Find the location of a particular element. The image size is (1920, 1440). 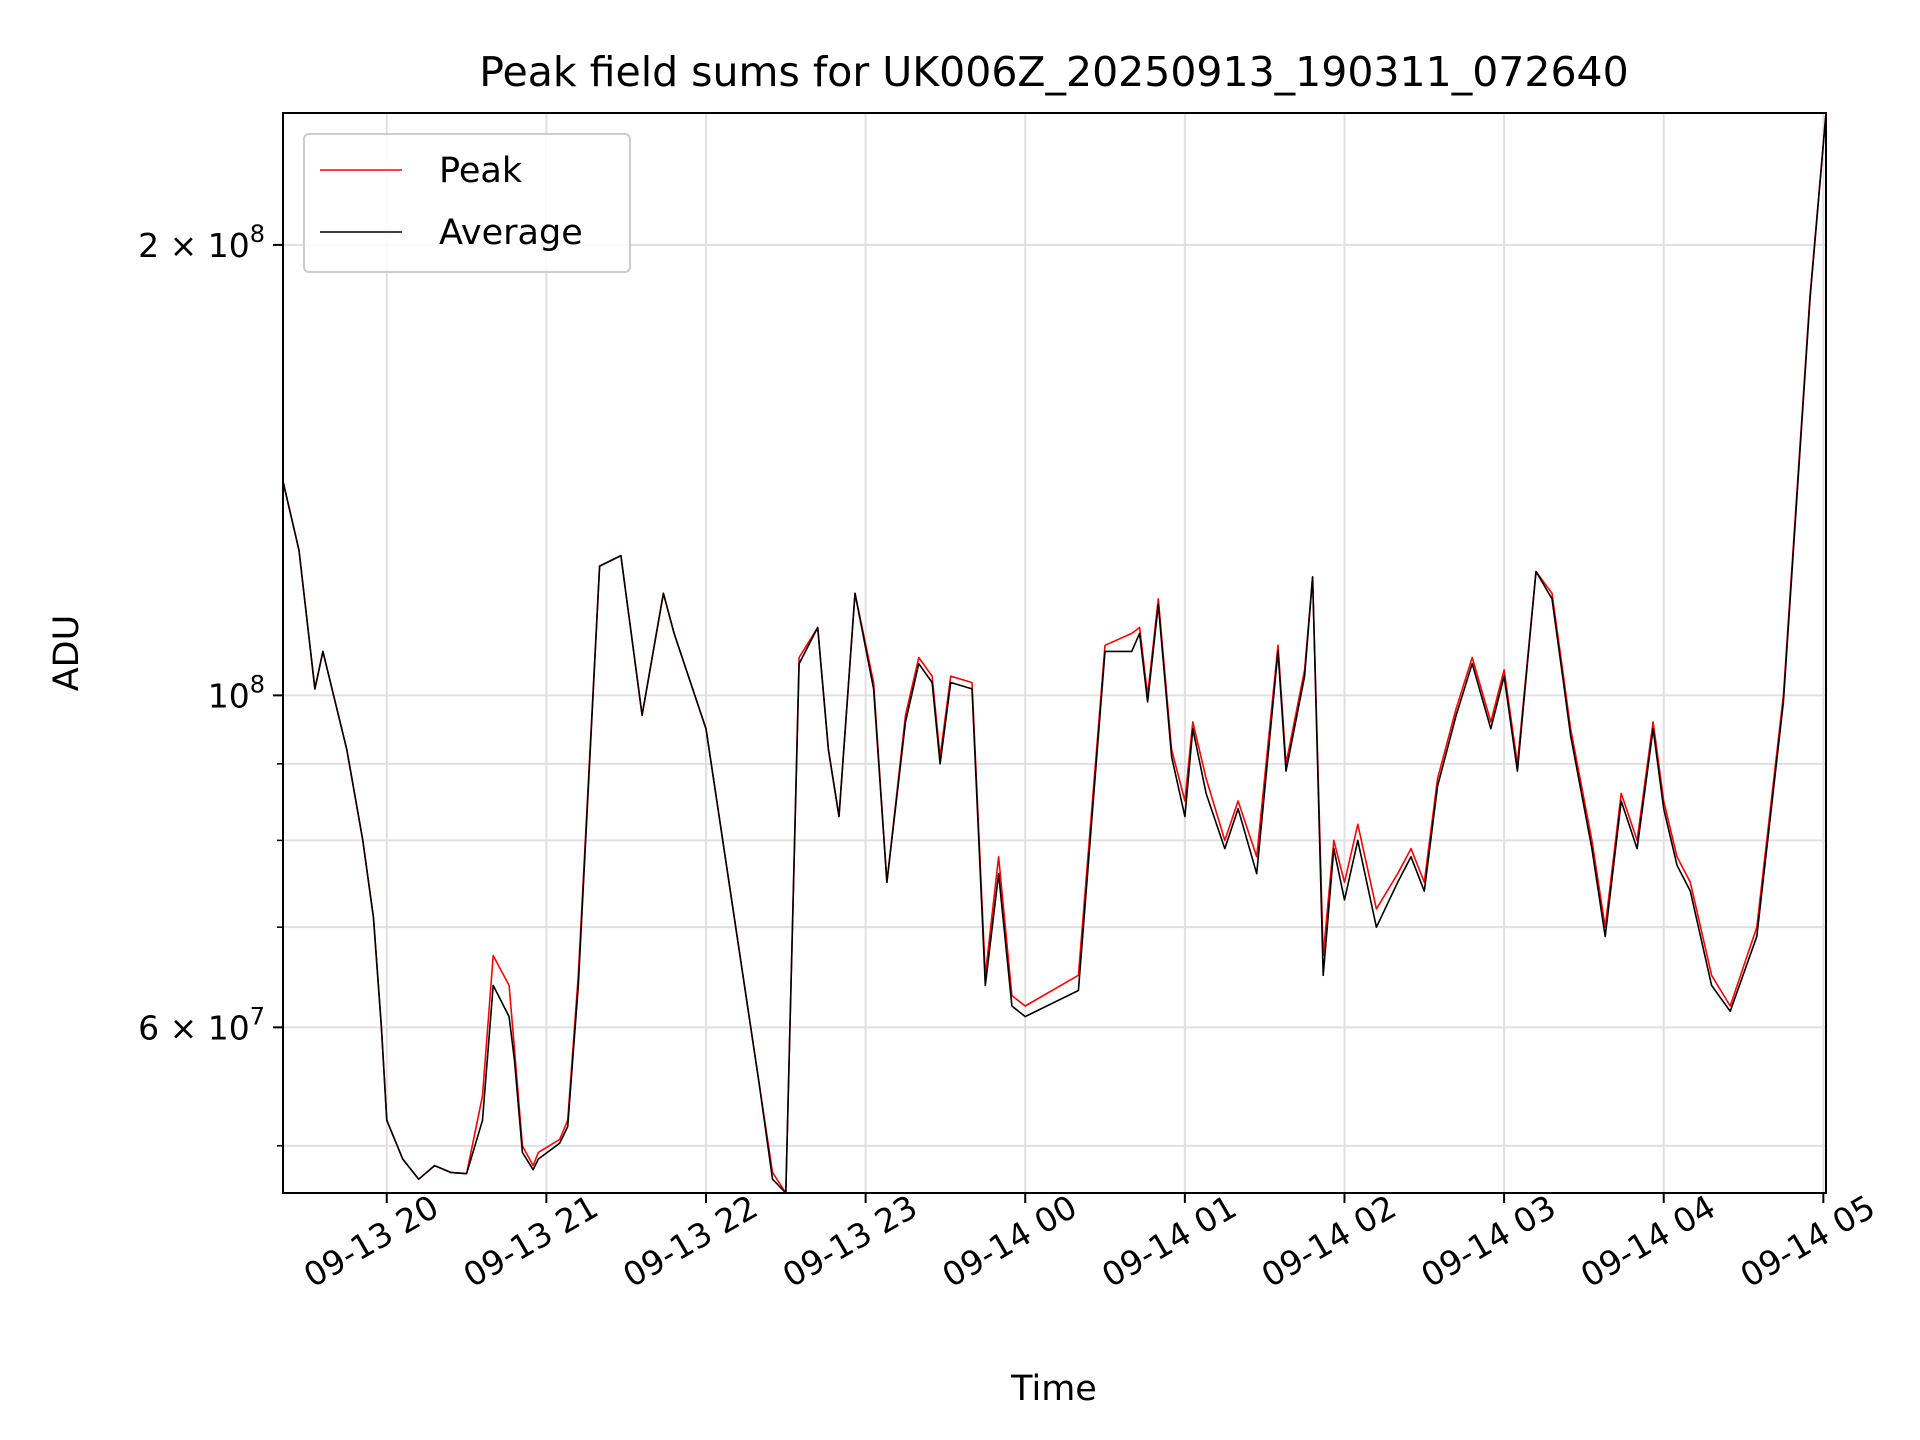

legend-label-peak: Peak is located at coordinates (481, 171).